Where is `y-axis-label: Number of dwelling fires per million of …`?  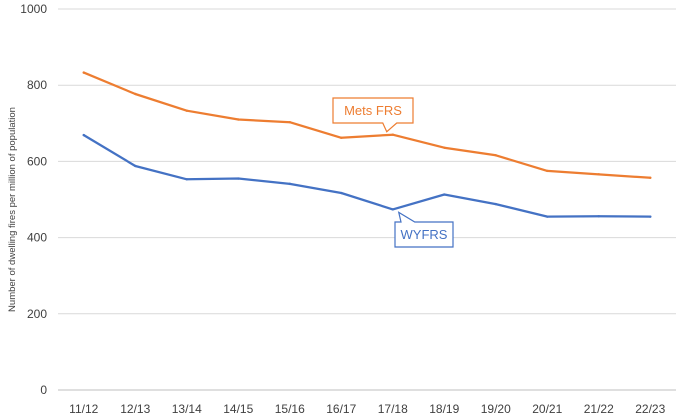 y-axis-label: Number of dwelling fires per million of … is located at coordinates (12, 209).